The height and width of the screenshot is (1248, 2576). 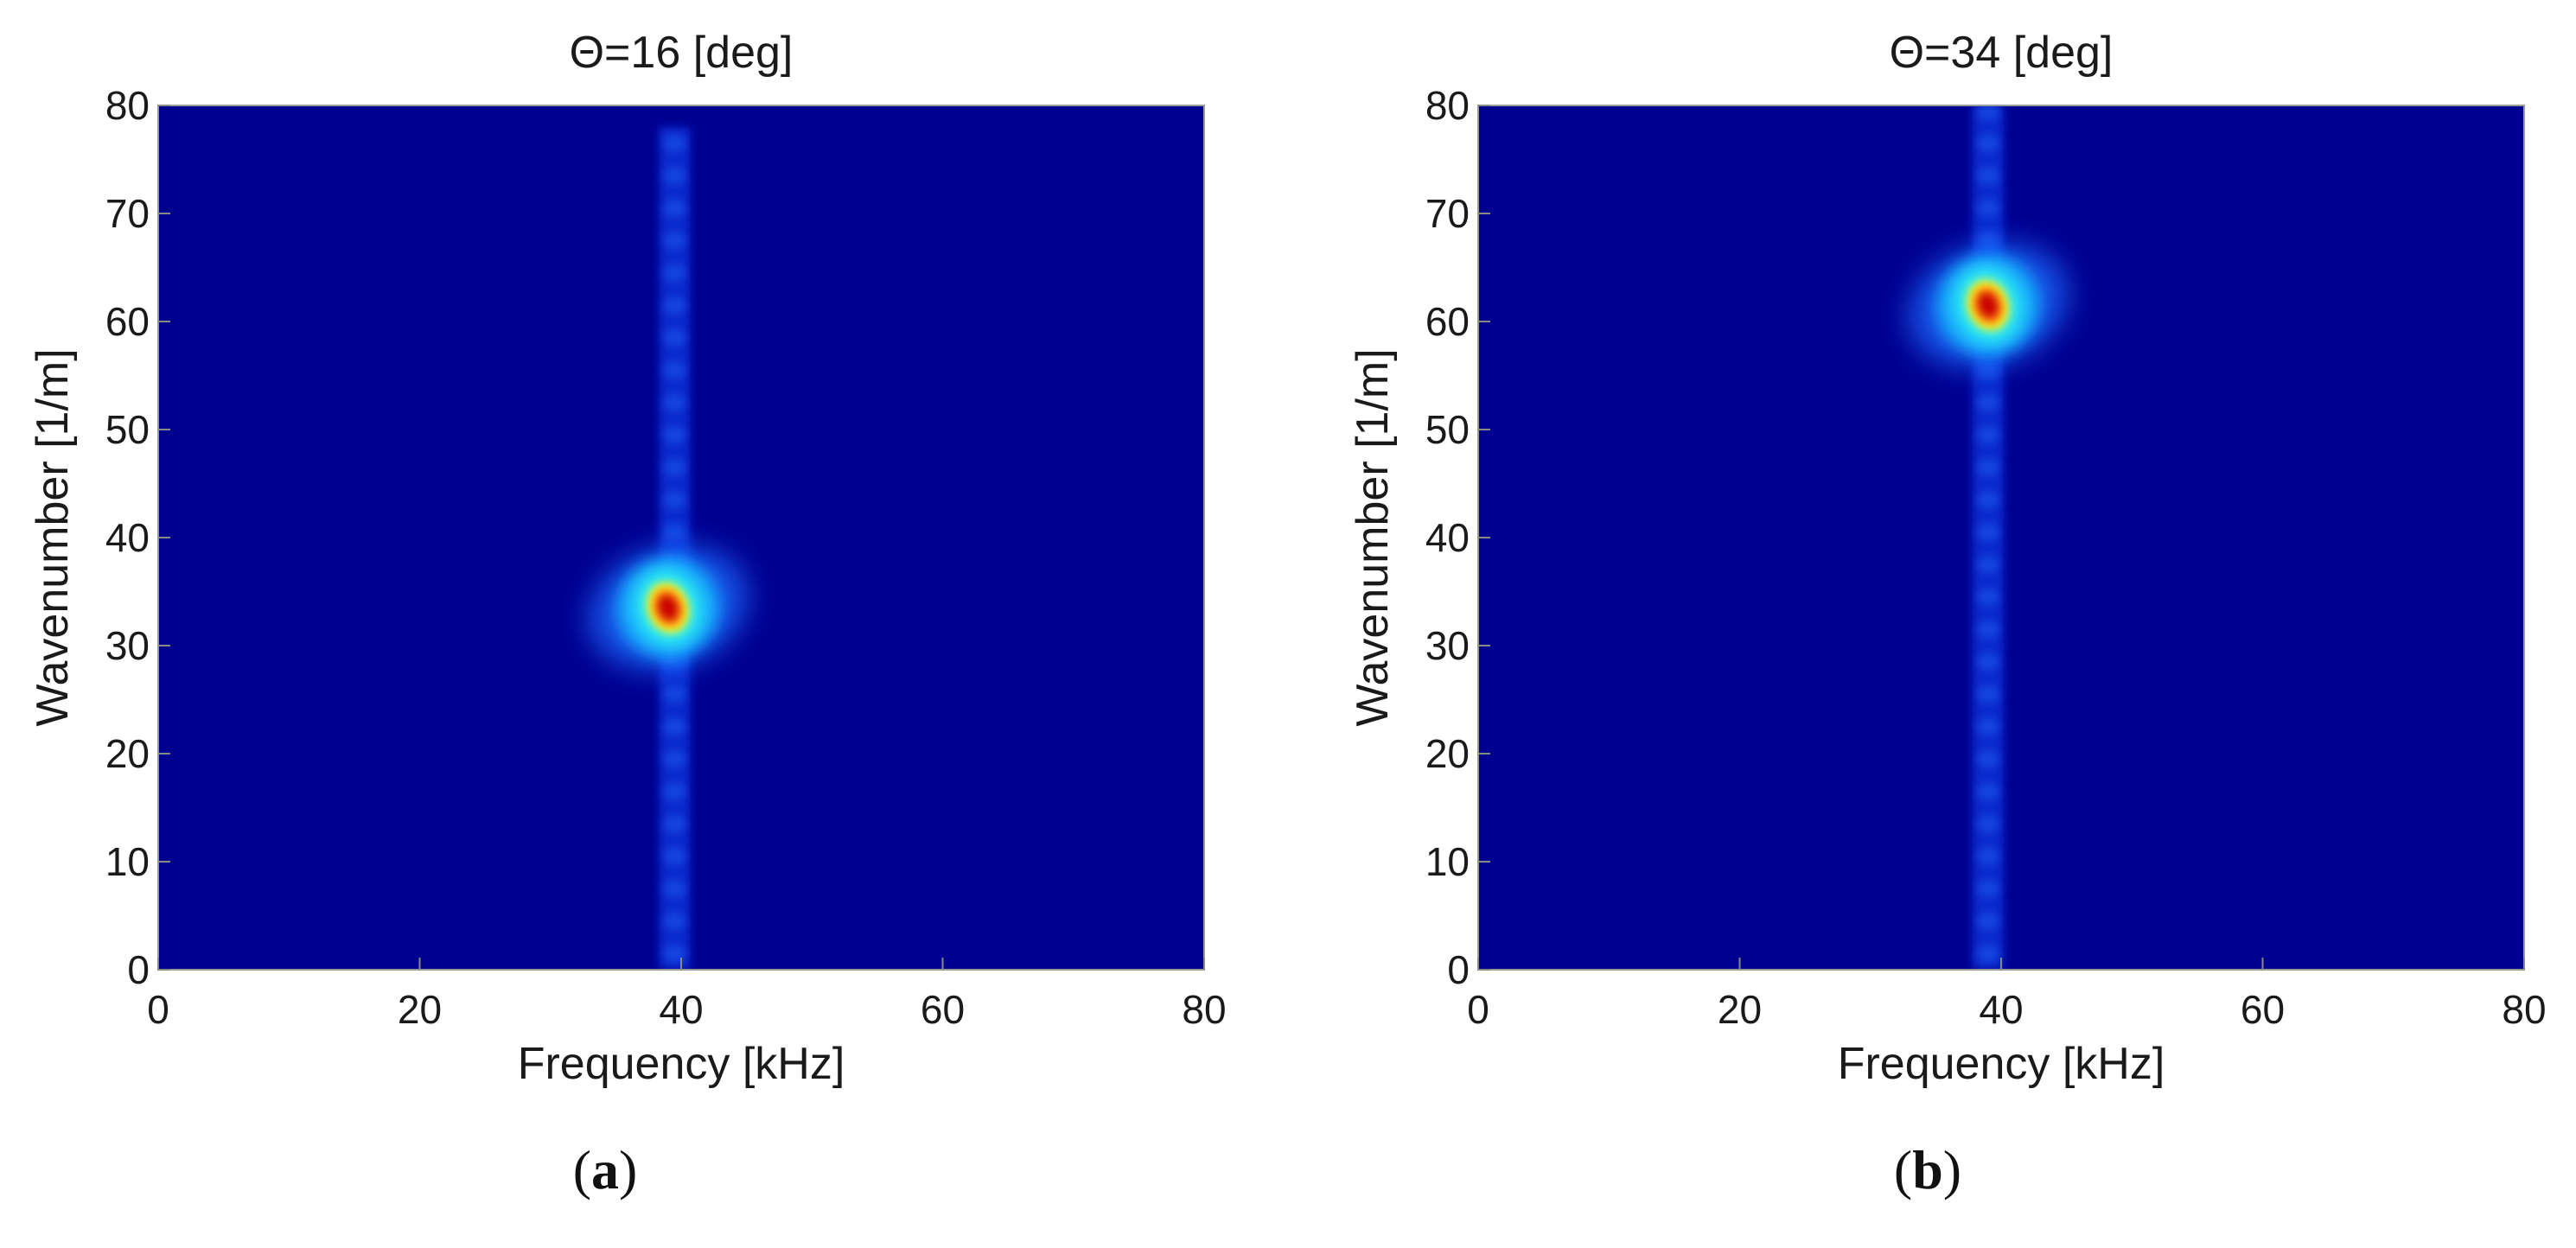 What do you see at coordinates (2002, 53) in the screenshot?
I see `panel-b-title: Θ=34 [deg]` at bounding box center [2002, 53].